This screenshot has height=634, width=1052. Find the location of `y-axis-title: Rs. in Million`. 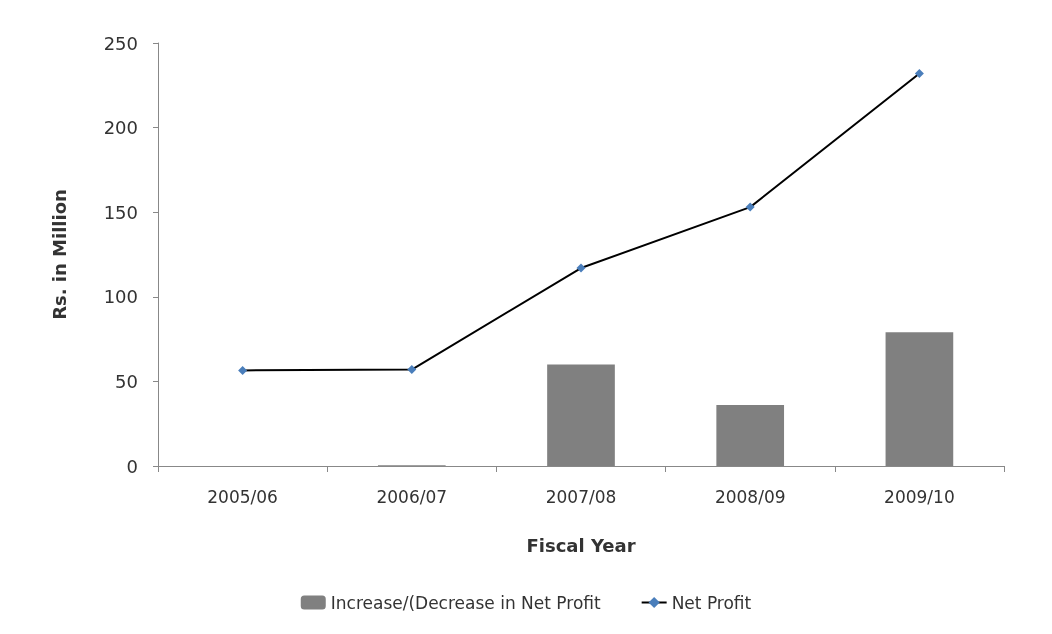

y-axis-title: Rs. in Million is located at coordinates (59, 254).